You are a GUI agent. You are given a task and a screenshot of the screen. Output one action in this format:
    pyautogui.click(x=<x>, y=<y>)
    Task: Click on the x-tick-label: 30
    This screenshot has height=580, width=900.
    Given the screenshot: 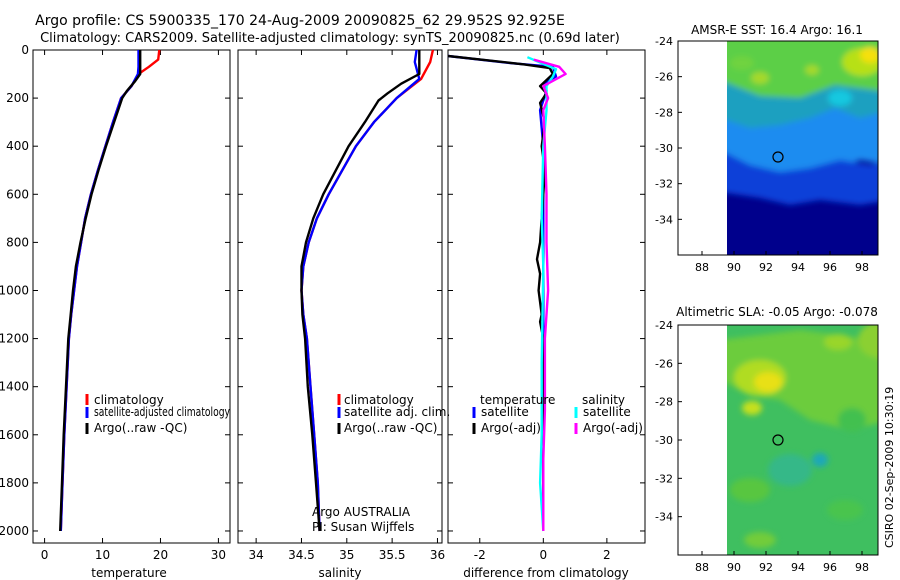 What is the action you would take?
    pyautogui.click(x=218, y=555)
    